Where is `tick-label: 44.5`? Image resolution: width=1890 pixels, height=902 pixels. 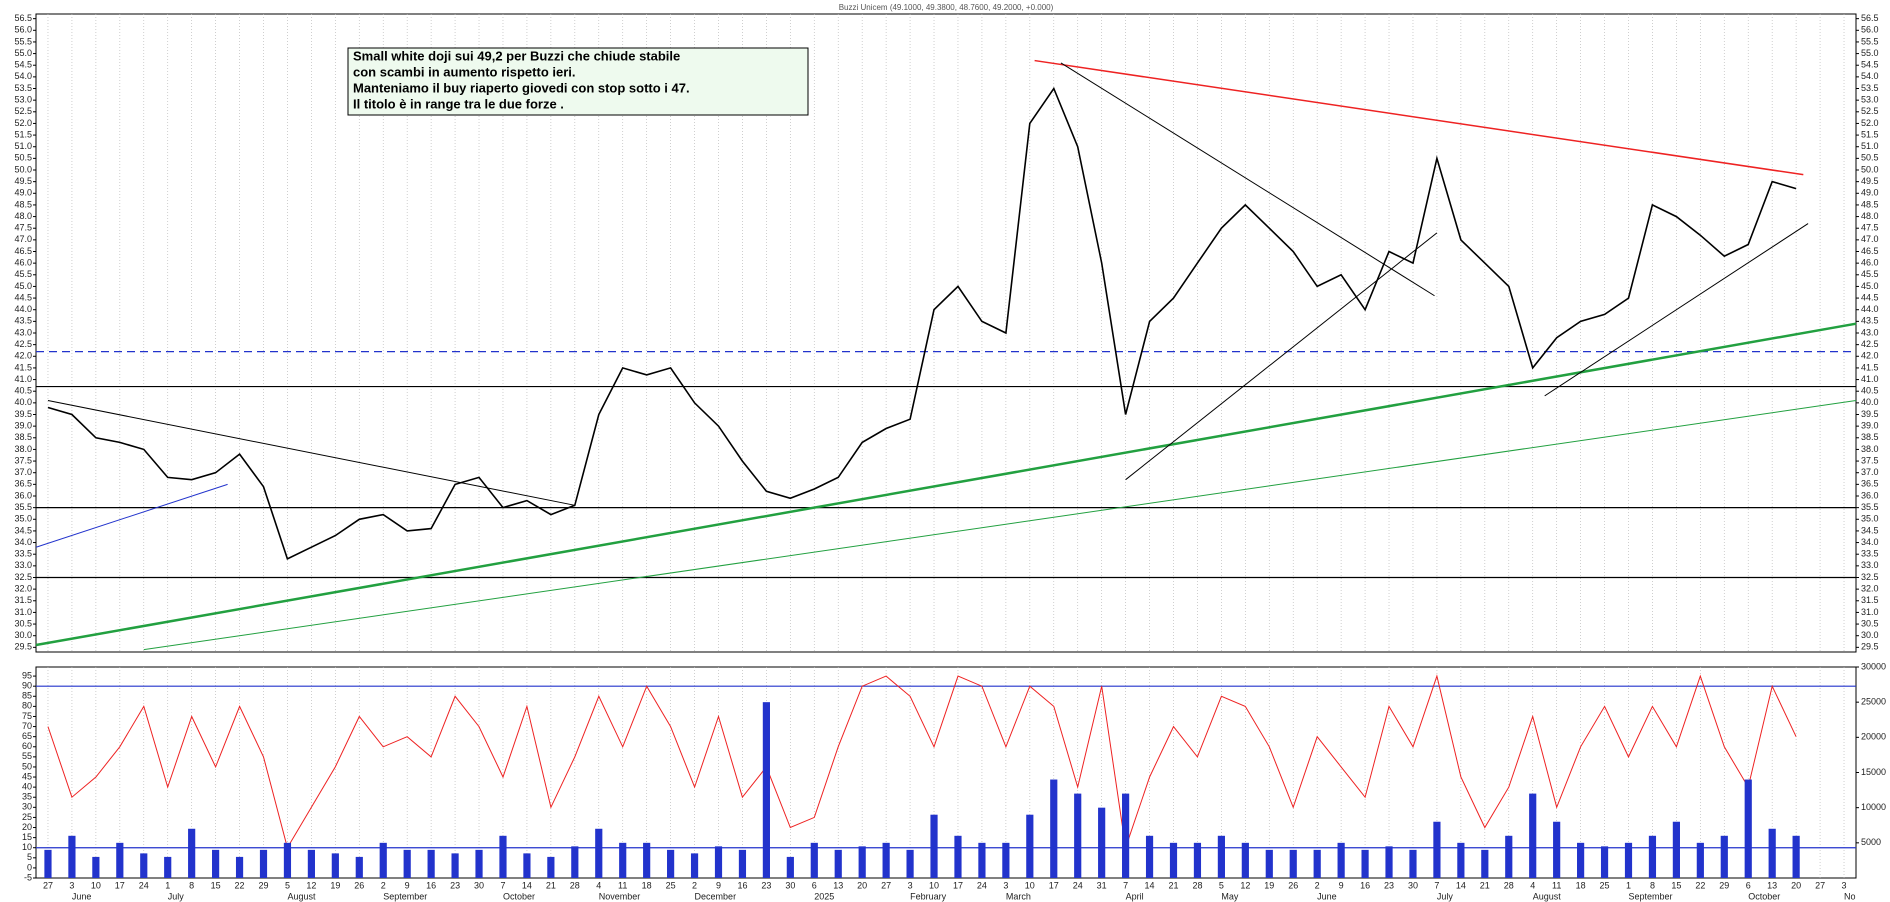
tick-label: 44.5 is located at coordinates (23, 297).